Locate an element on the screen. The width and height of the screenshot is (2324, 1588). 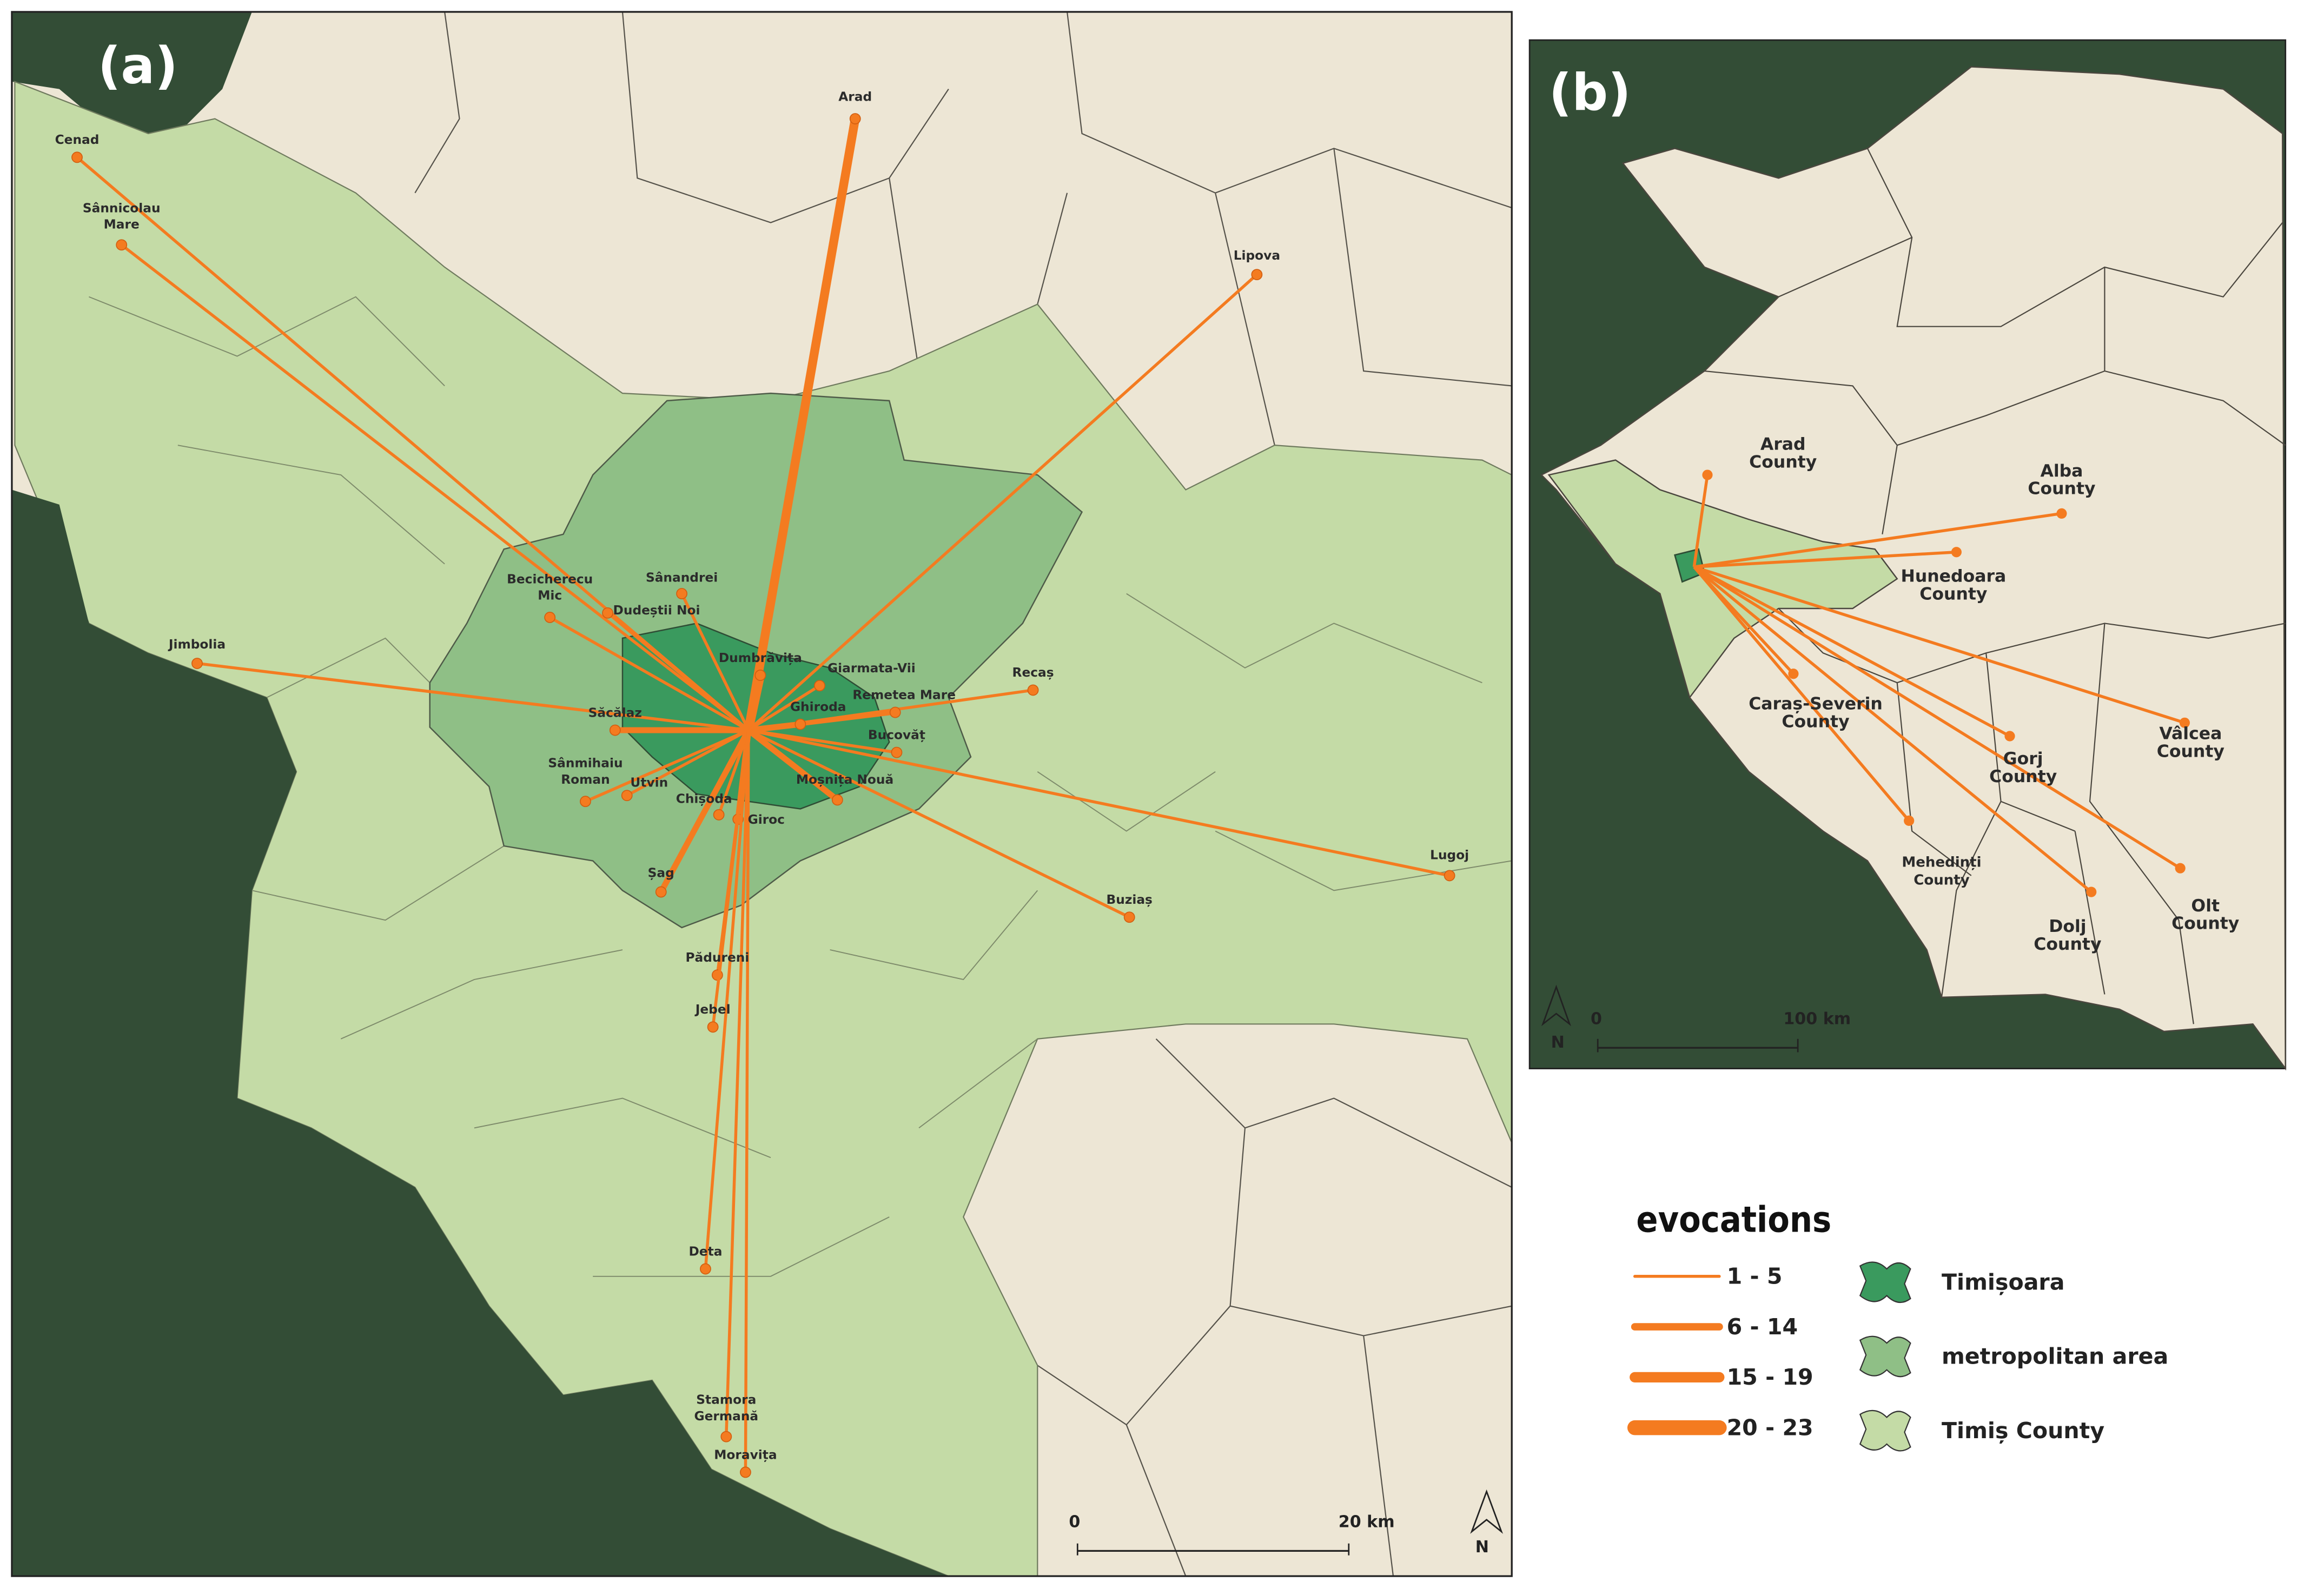
place-label: Germană is located at coordinates (726, 1417).